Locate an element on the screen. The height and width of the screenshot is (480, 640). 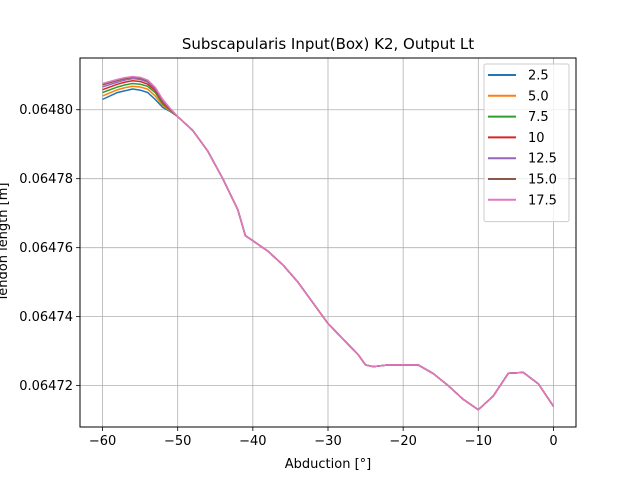
y-tick-label: 0.06480 is located at coordinates (46, 110).